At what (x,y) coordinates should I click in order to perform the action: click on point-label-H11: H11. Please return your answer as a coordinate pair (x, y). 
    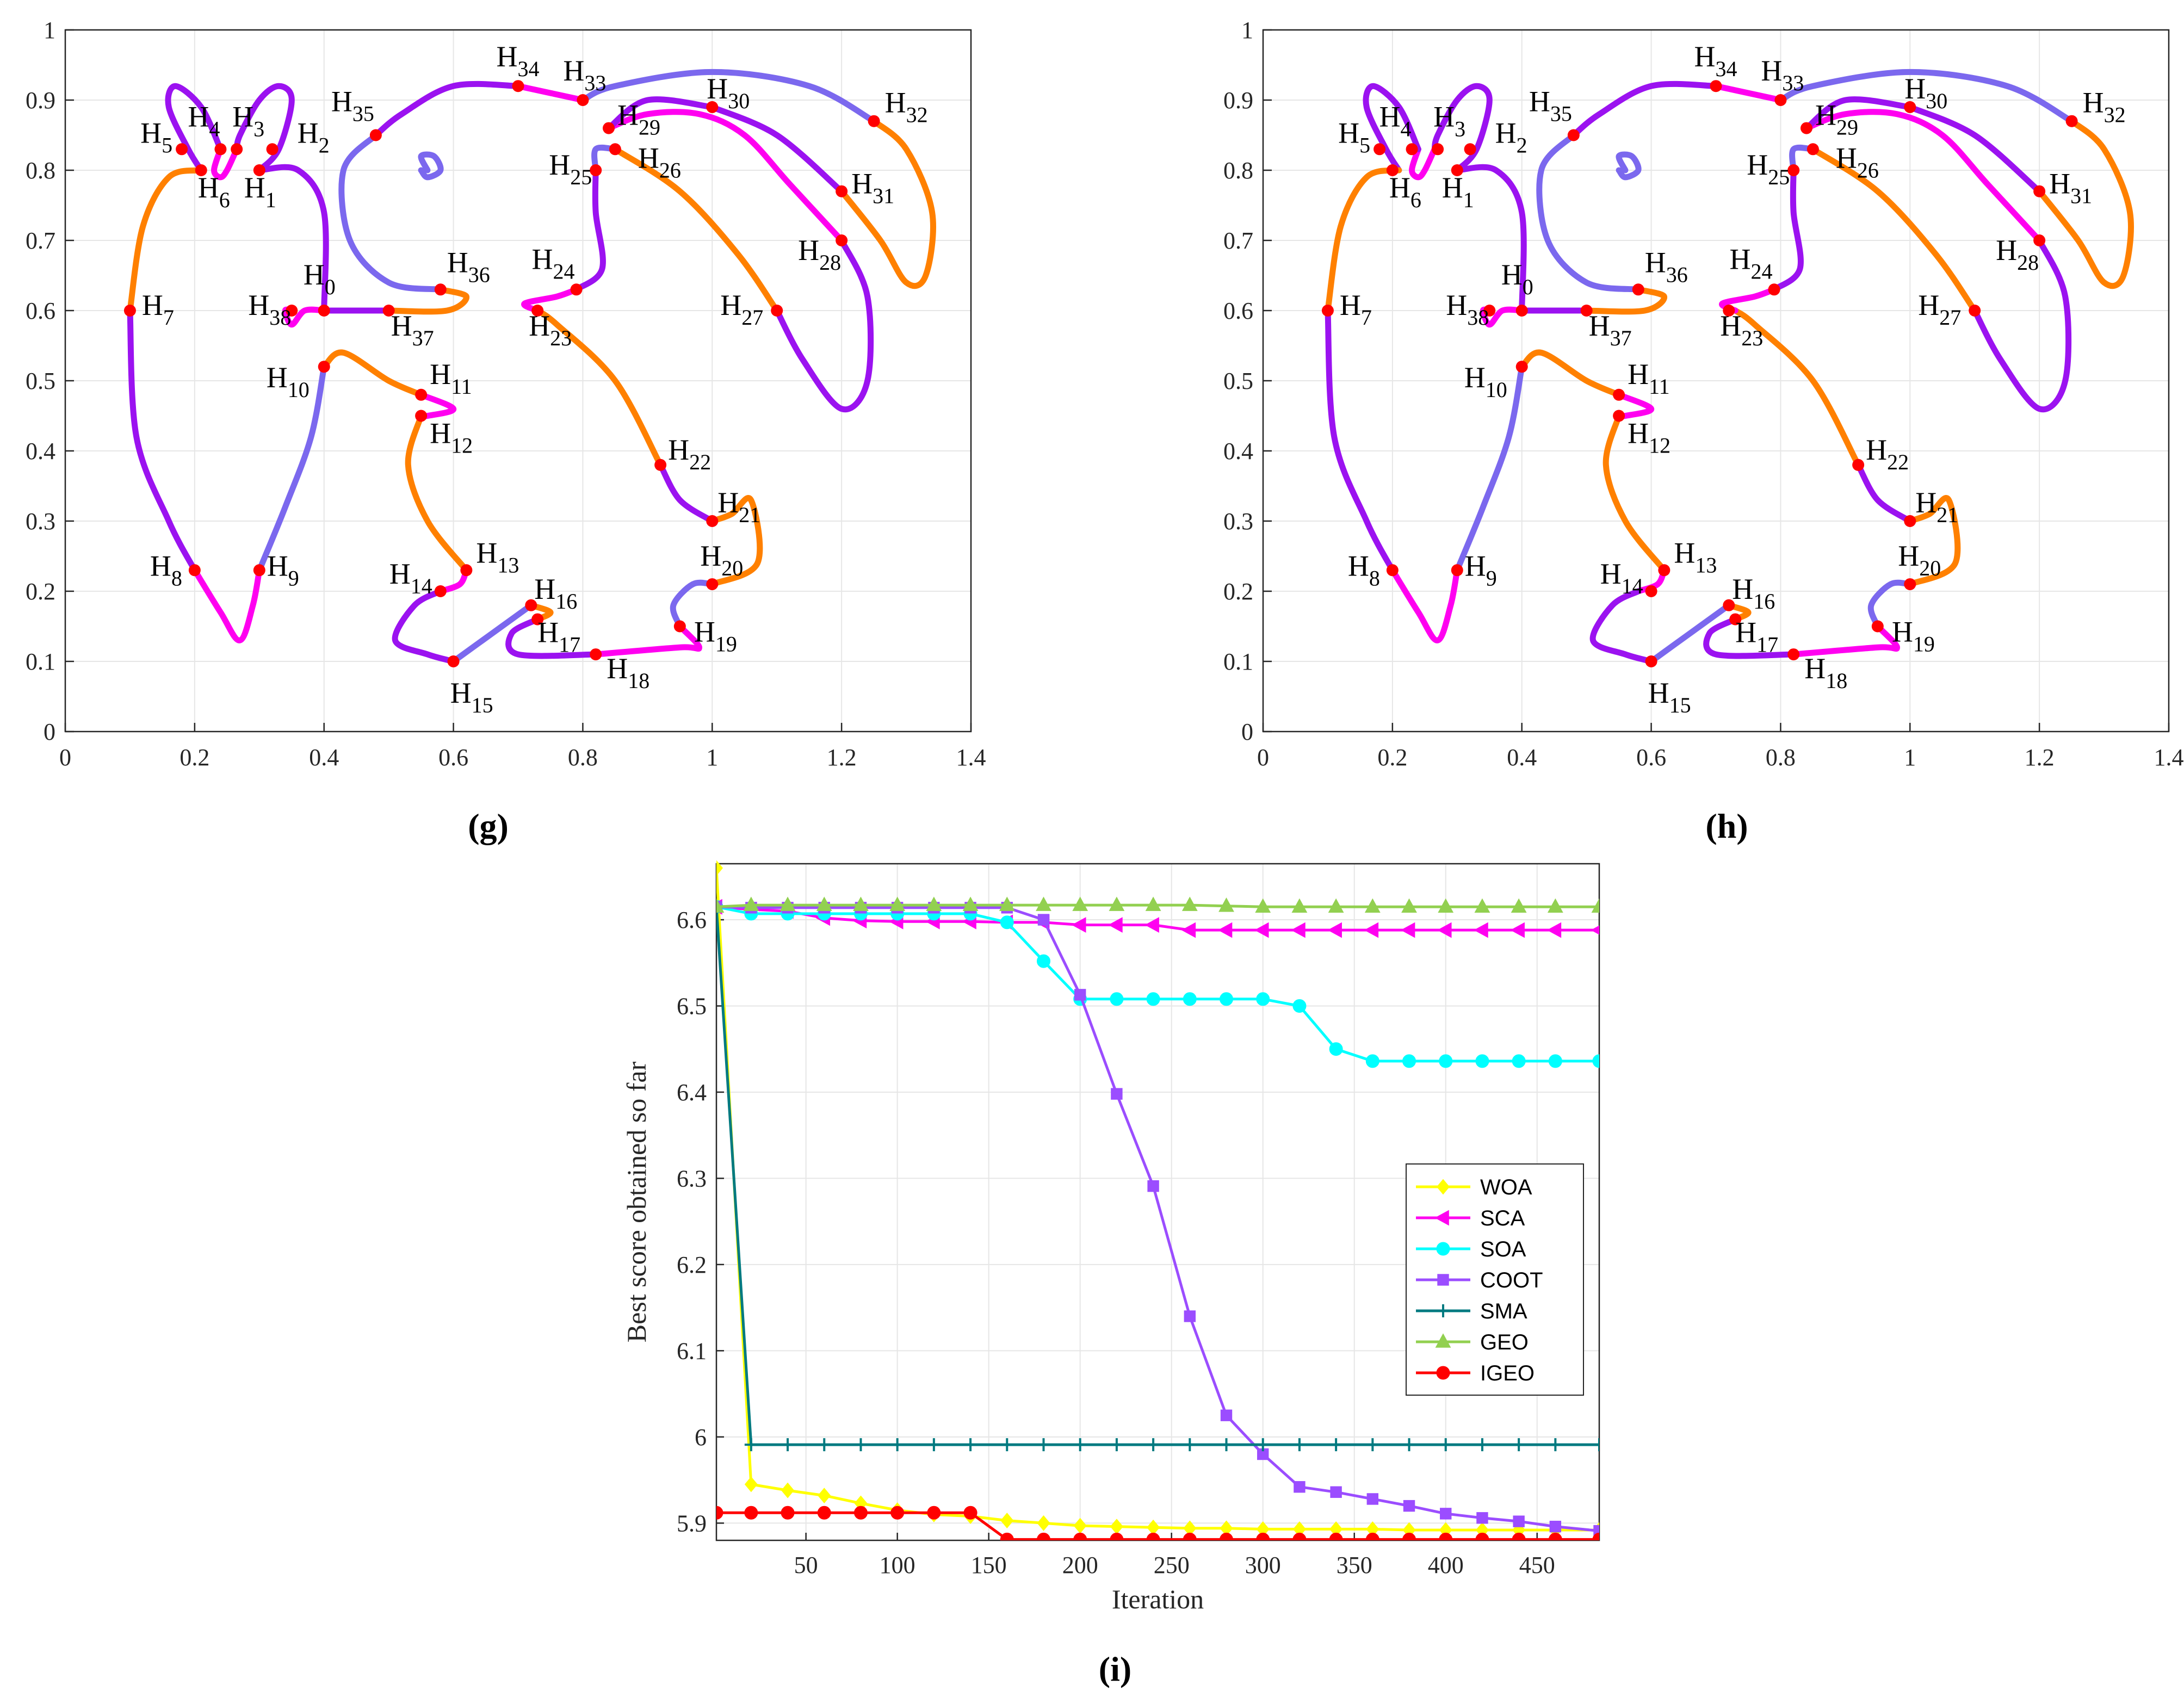
    Looking at the image, I should click on (451, 378).